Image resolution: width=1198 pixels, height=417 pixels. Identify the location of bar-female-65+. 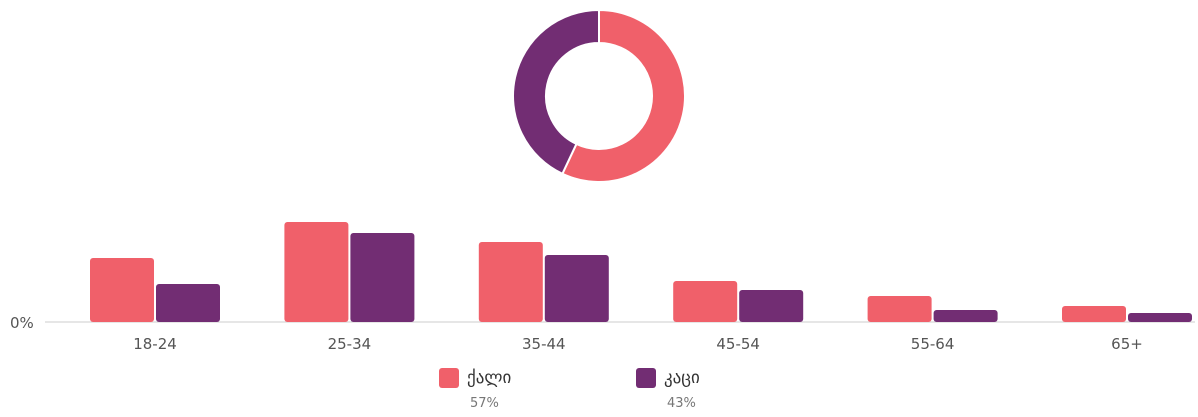
(1094, 314).